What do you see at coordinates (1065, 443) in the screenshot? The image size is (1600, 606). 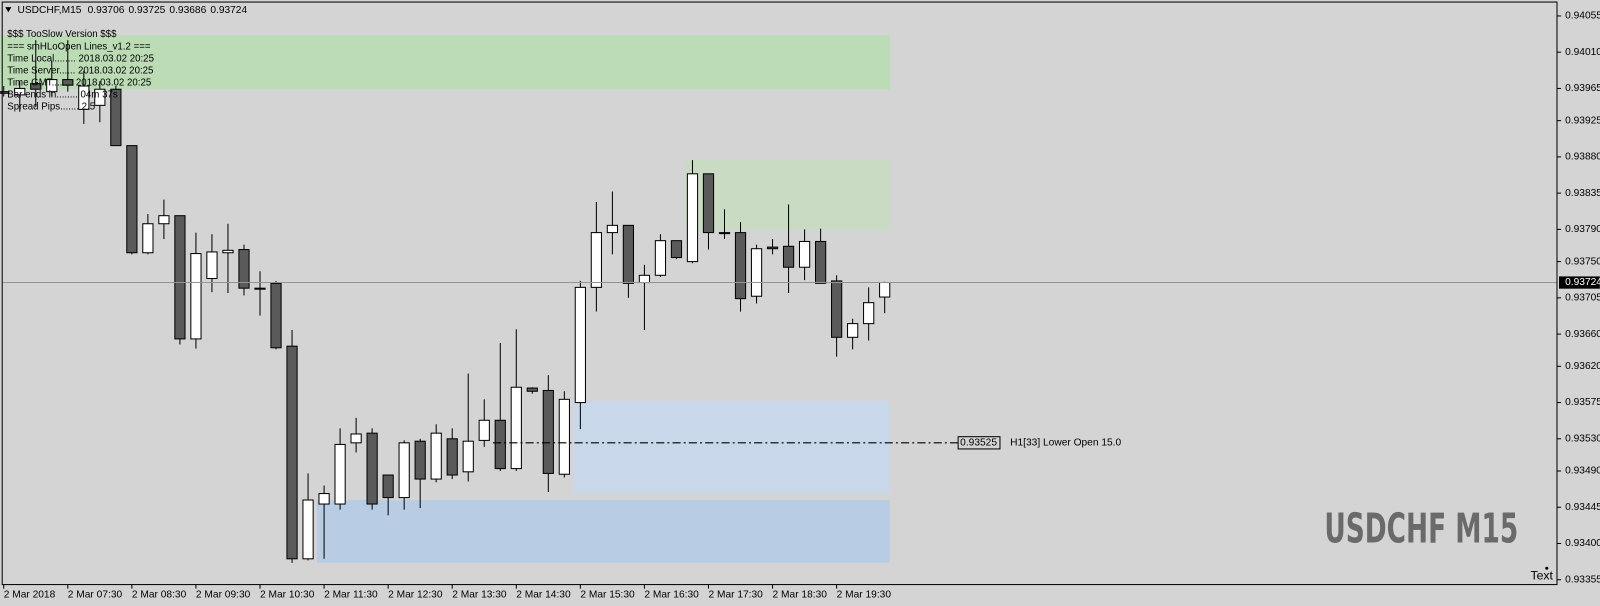 I see `level-label: H1[33] Lower Open 15.0` at bounding box center [1065, 443].